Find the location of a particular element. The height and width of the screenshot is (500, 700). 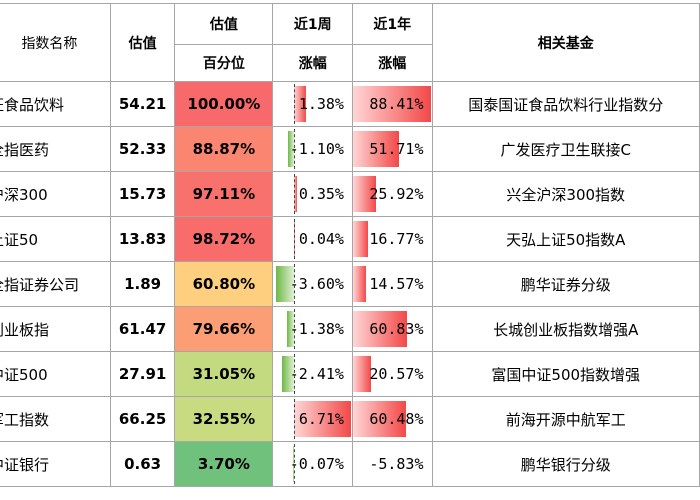

percentile-cell: 3.70% is located at coordinates (224, 464).